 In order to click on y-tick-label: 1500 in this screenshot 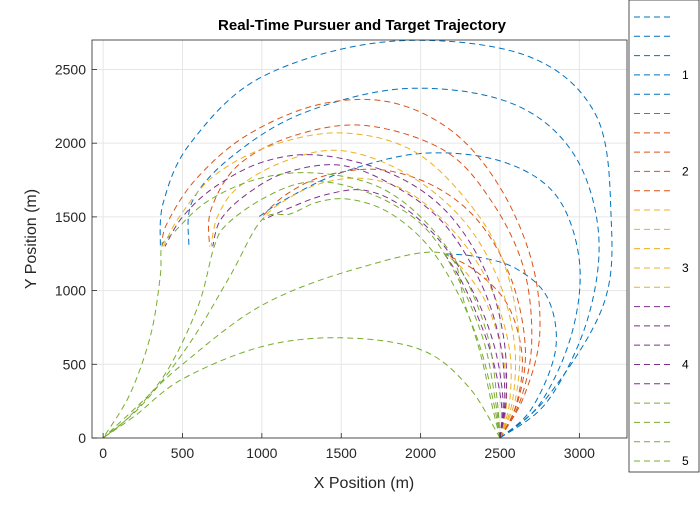, I will do `click(70, 217)`.